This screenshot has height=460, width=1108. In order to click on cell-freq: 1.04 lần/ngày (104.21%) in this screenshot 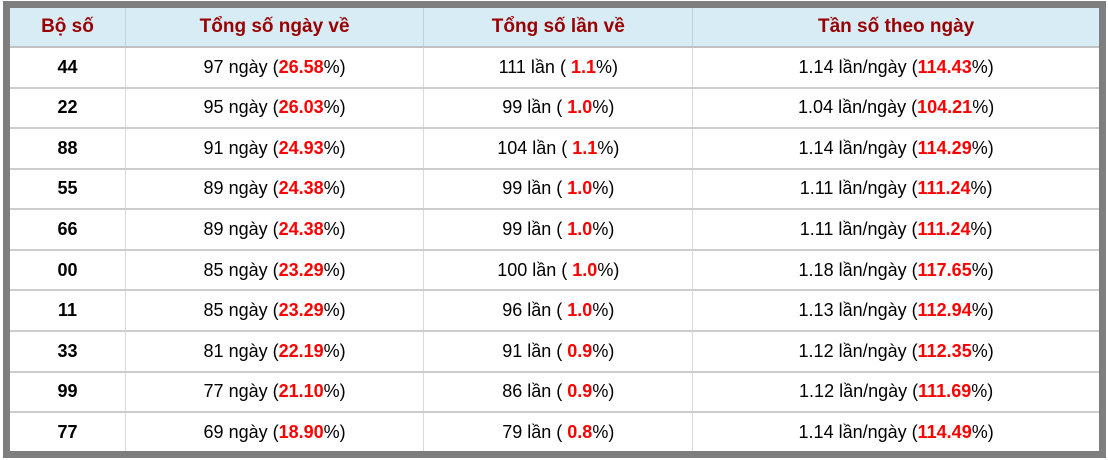, I will do `click(895, 108)`.